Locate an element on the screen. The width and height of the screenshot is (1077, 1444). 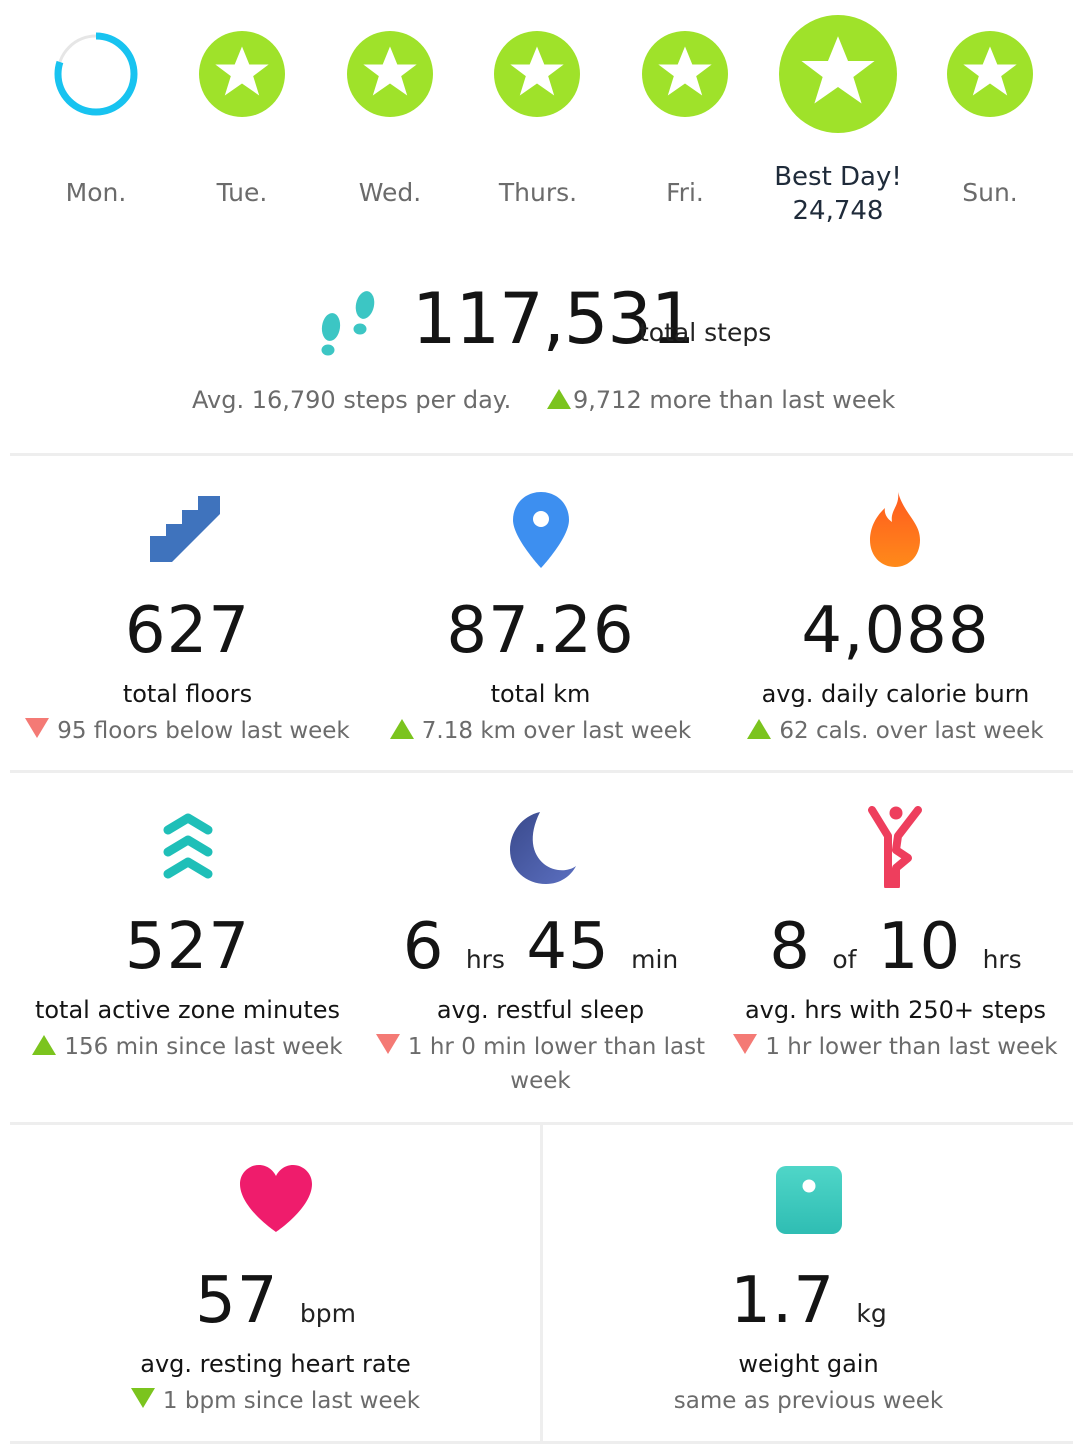
weight-value: 1.7 kg is located at coordinates (808, 1301).